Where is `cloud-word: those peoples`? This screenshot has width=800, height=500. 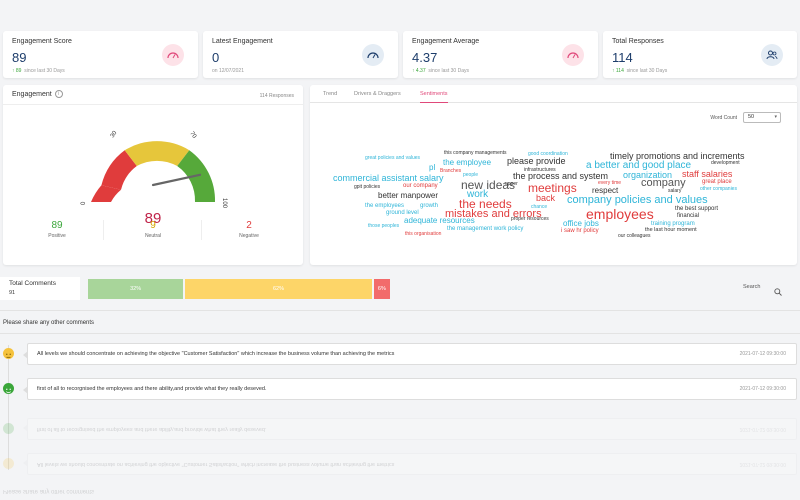 cloud-word: those peoples is located at coordinates (384, 226).